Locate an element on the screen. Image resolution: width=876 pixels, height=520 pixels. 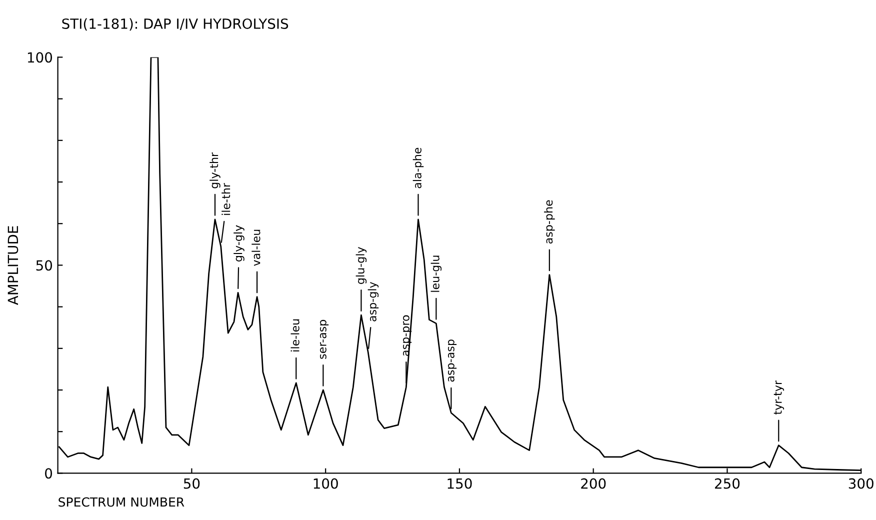
annotation: asp-gly is located at coordinates (373, 302).